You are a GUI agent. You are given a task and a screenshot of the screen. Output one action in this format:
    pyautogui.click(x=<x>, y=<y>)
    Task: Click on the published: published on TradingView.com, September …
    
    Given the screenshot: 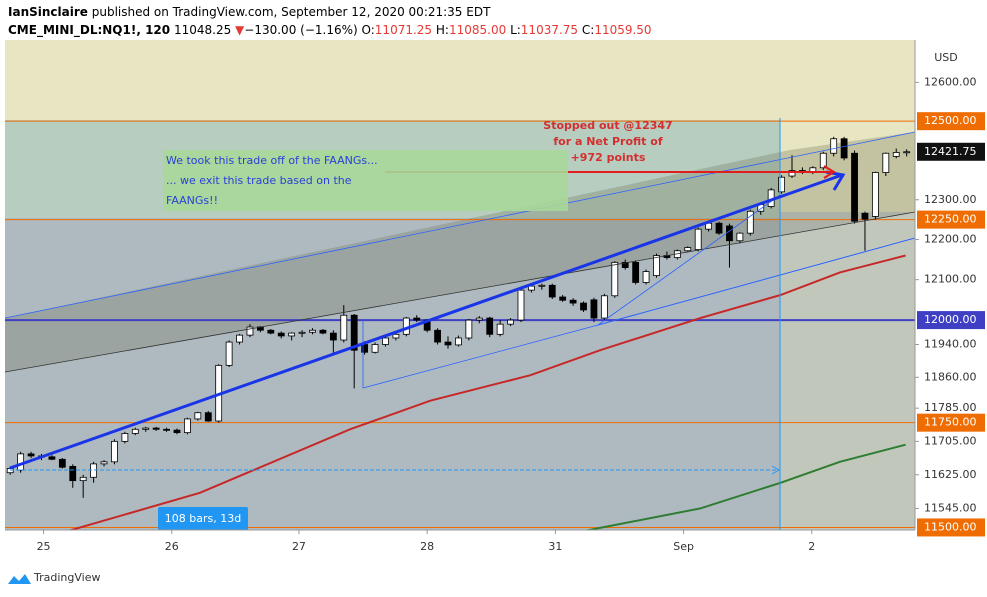 What is the action you would take?
    pyautogui.click(x=291, y=12)
    